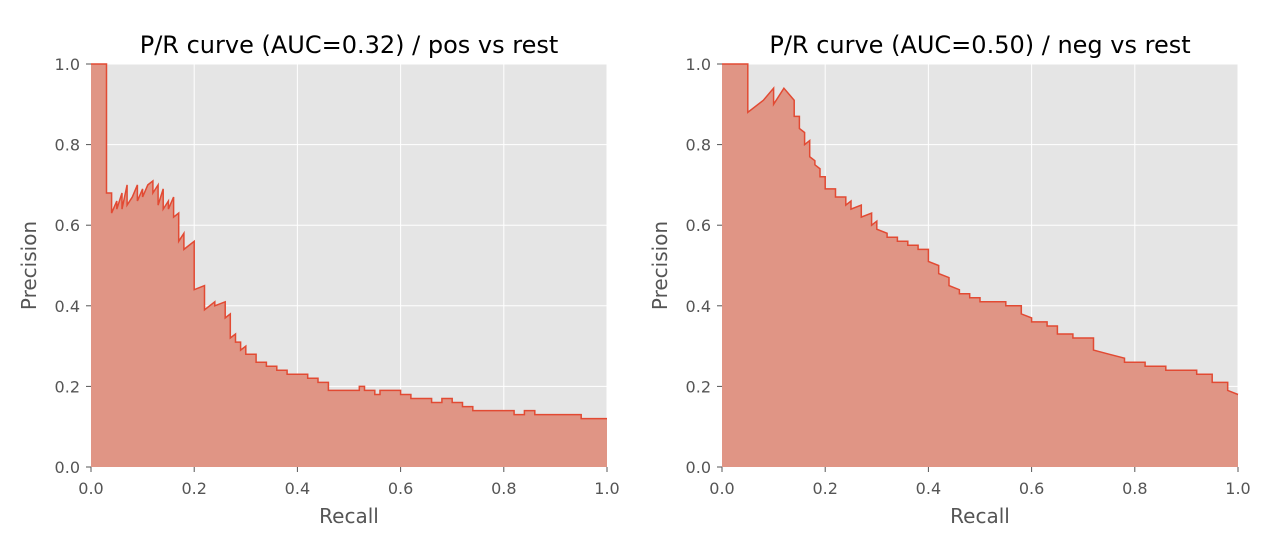 The image size is (1271, 537). I want to click on chart-title: P/R curve (AUC=0.50) / neg vs rest, so click(979, 45).